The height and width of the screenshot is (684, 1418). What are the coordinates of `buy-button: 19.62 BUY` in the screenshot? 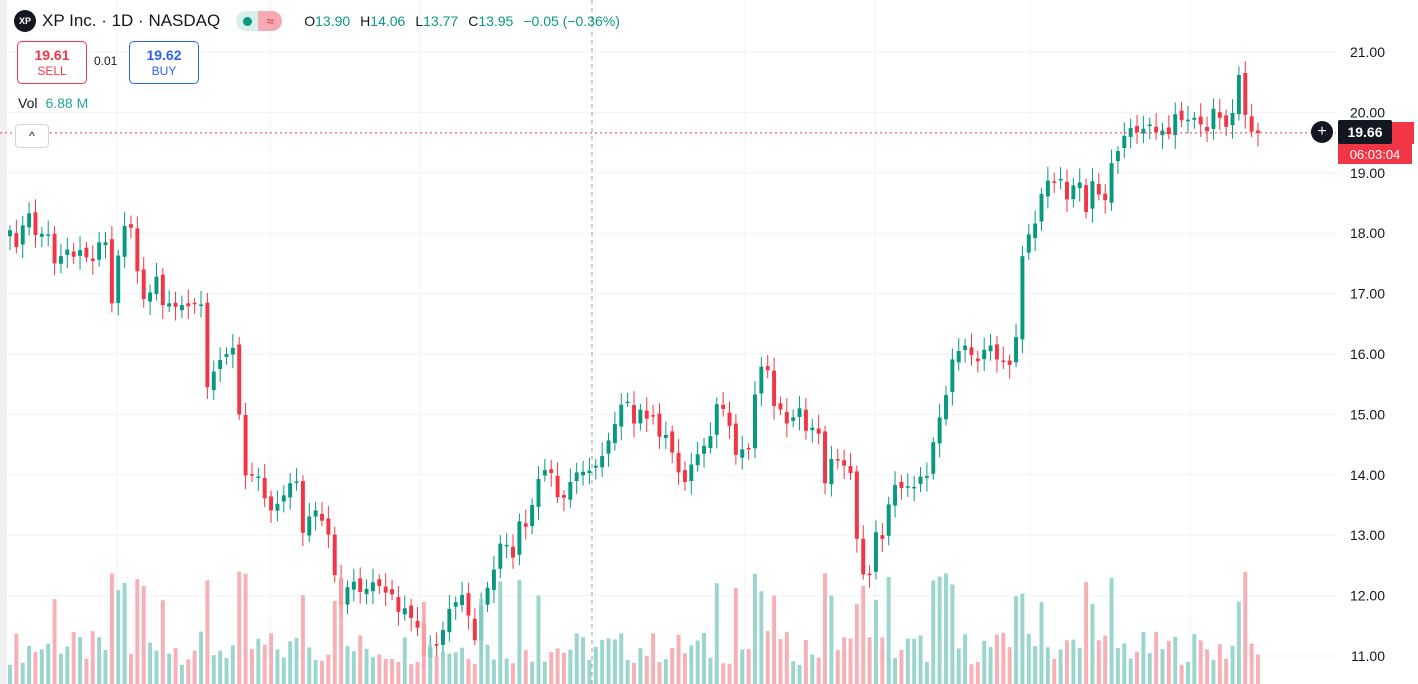 It's located at (164, 62).